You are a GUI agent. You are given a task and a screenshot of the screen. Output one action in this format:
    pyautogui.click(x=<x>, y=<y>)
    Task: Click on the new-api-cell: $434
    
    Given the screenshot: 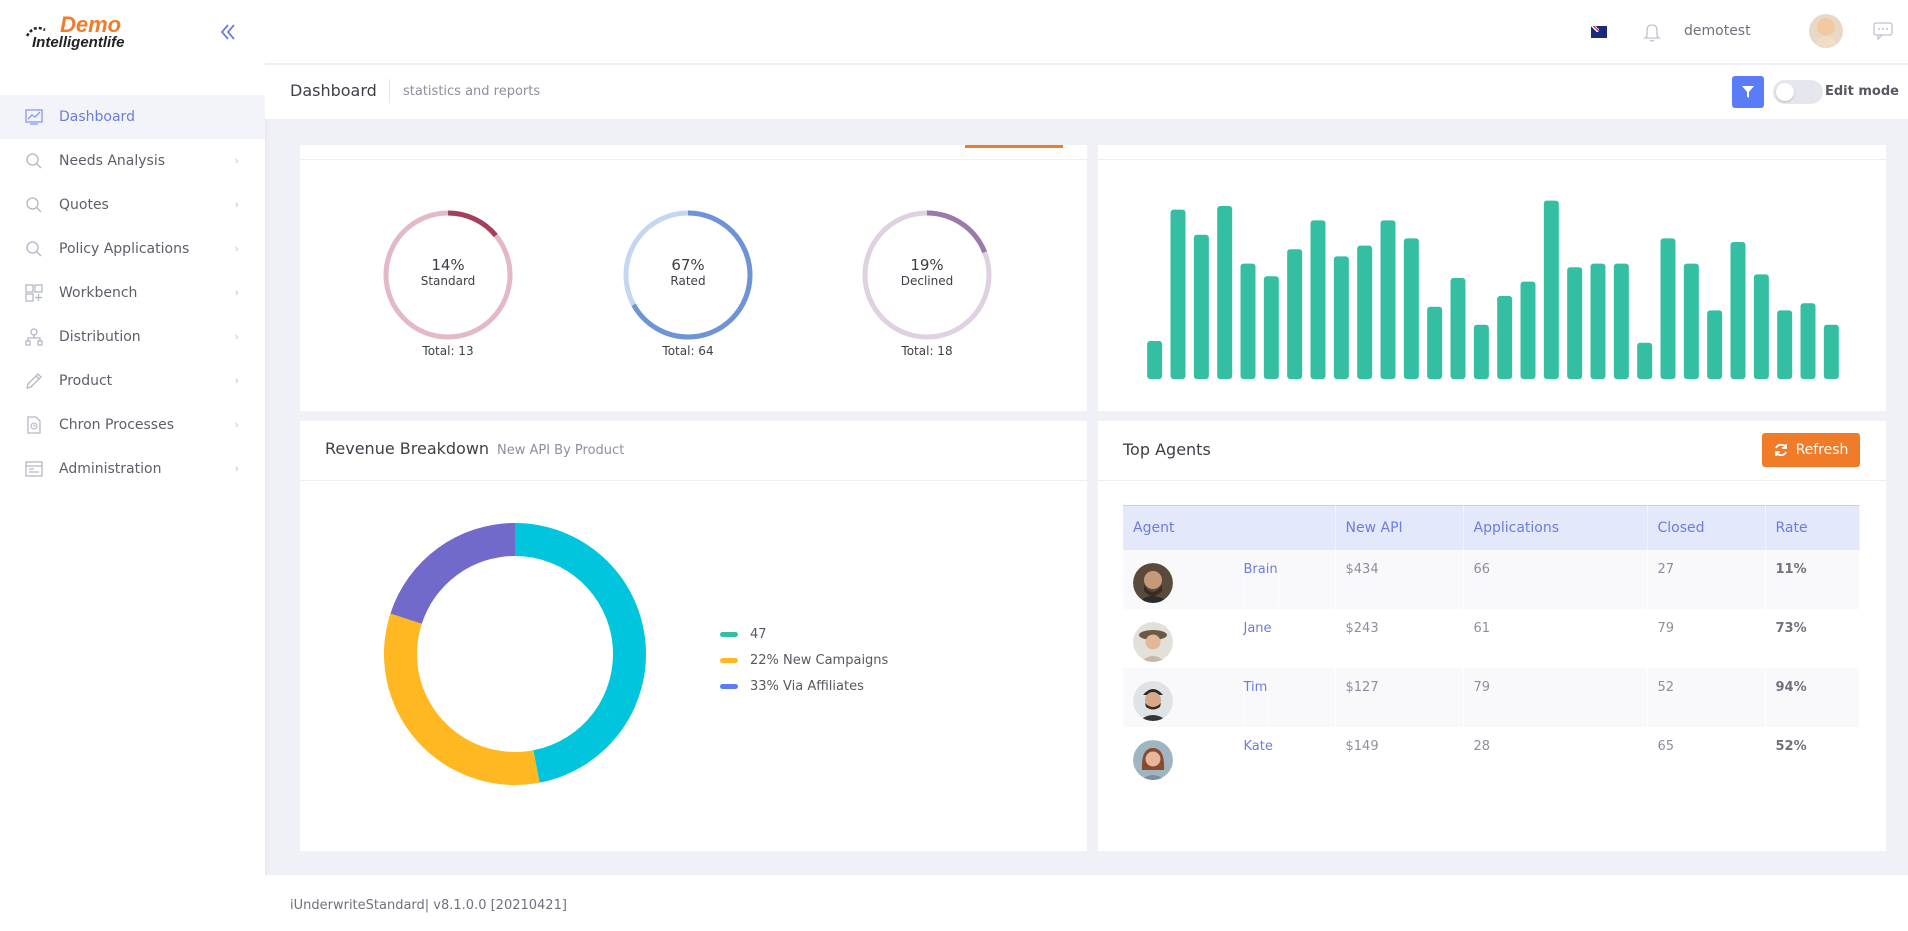 What is the action you would take?
    pyautogui.click(x=1399, y=579)
    